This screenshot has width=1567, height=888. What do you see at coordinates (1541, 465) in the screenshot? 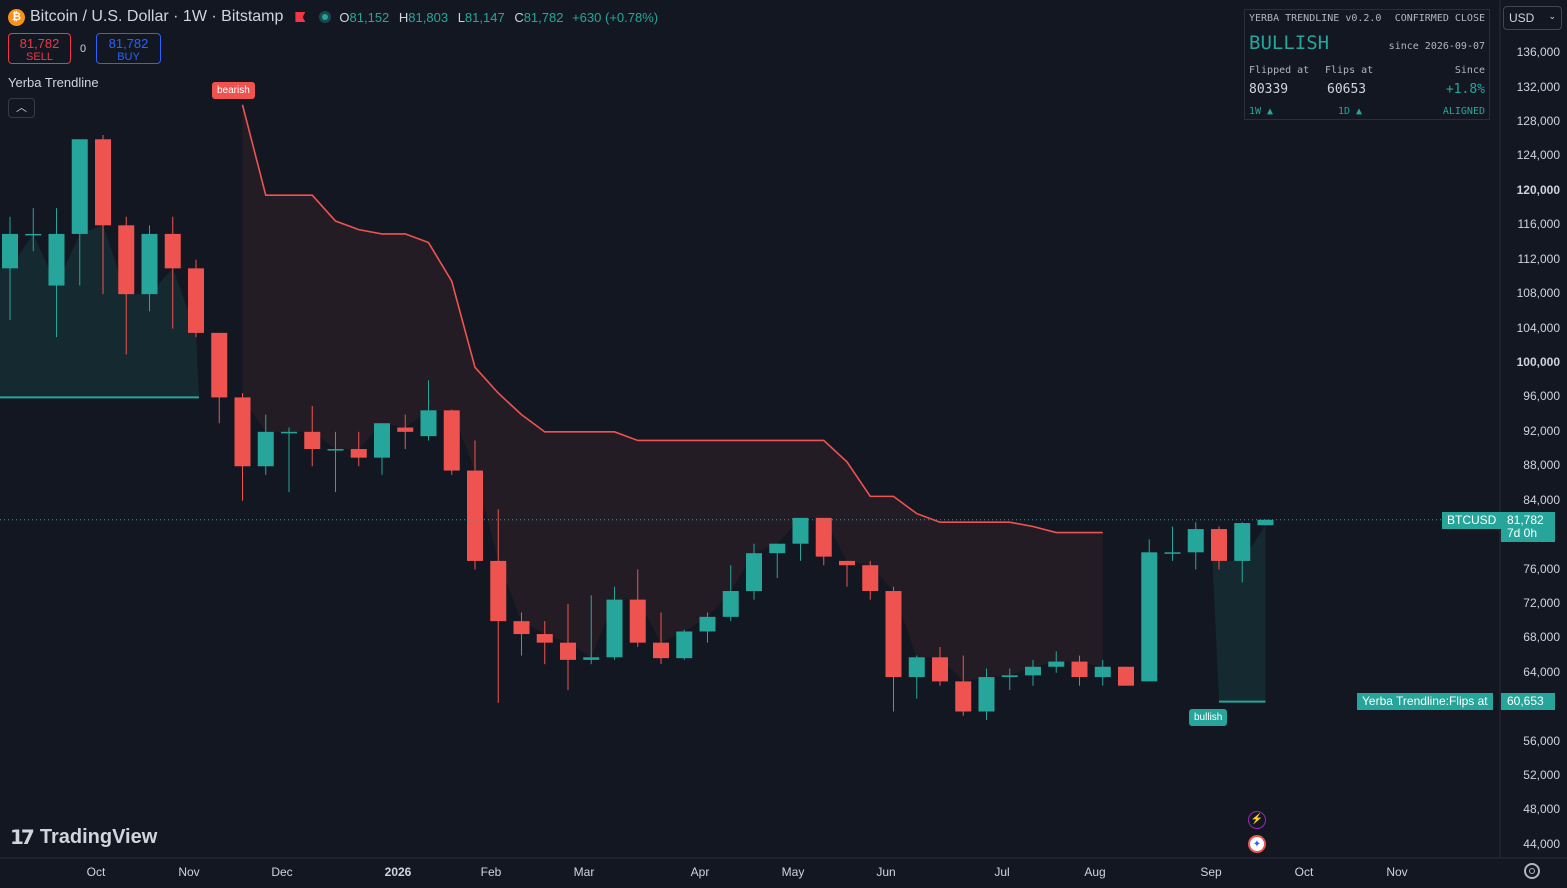
I see `price-tick-label: 88,000` at bounding box center [1541, 465].